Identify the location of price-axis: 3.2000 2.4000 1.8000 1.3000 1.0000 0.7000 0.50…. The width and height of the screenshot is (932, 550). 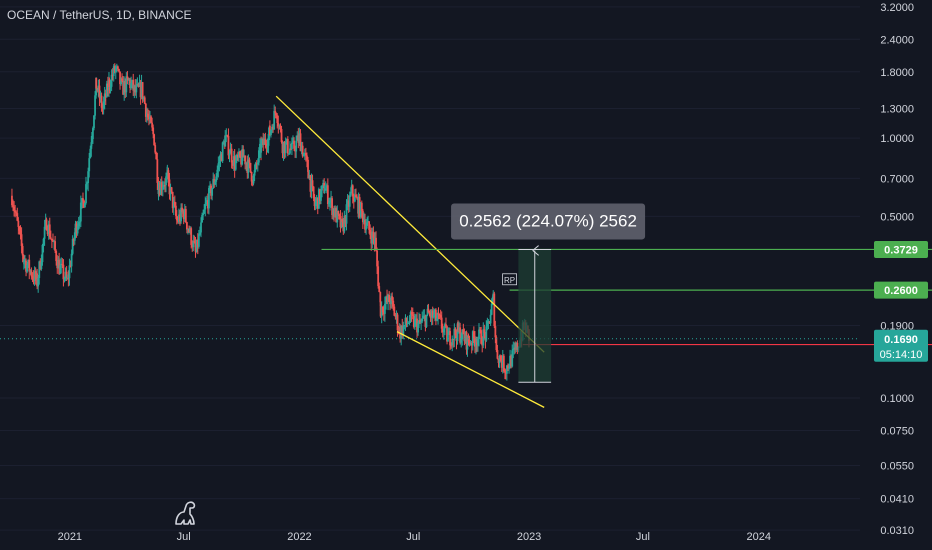
(897, 269).